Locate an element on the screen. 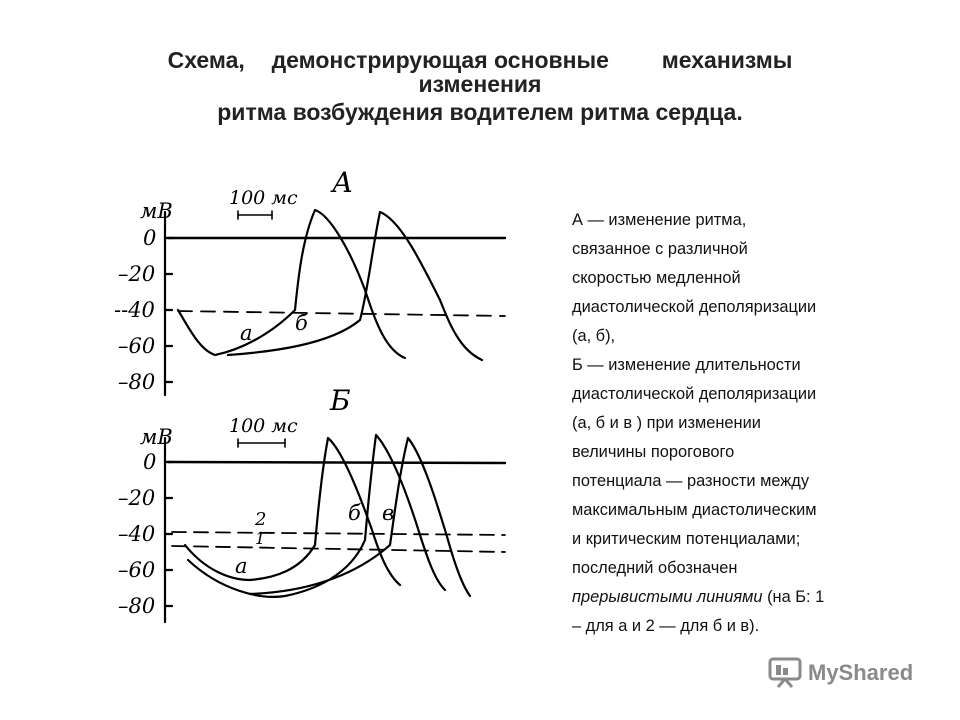 The height and width of the screenshot is (720, 960). desc-line-4: диастолической деполяризации is located at coordinates (694, 307).